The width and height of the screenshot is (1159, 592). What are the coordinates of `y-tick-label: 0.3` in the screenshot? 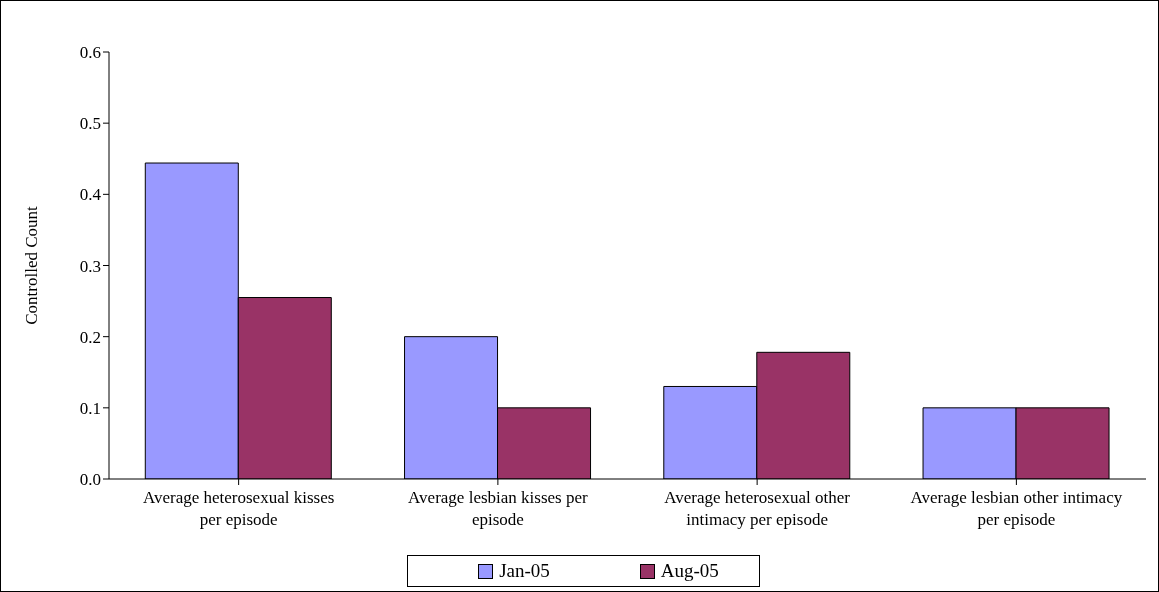 It's located at (90, 266).